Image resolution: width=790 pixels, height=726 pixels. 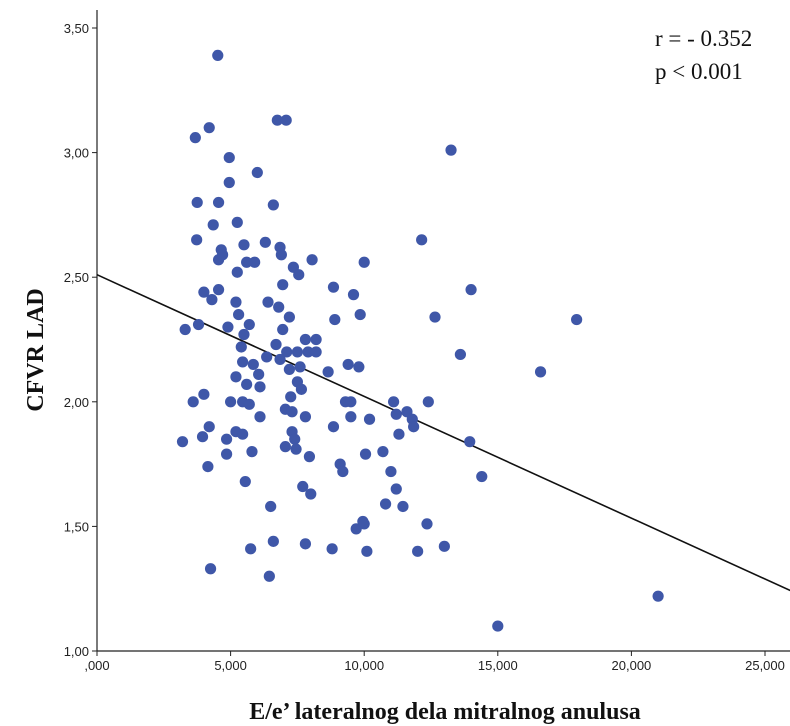 I want to click on y-axis-title: CFVR LAD, so click(x=36, y=349).